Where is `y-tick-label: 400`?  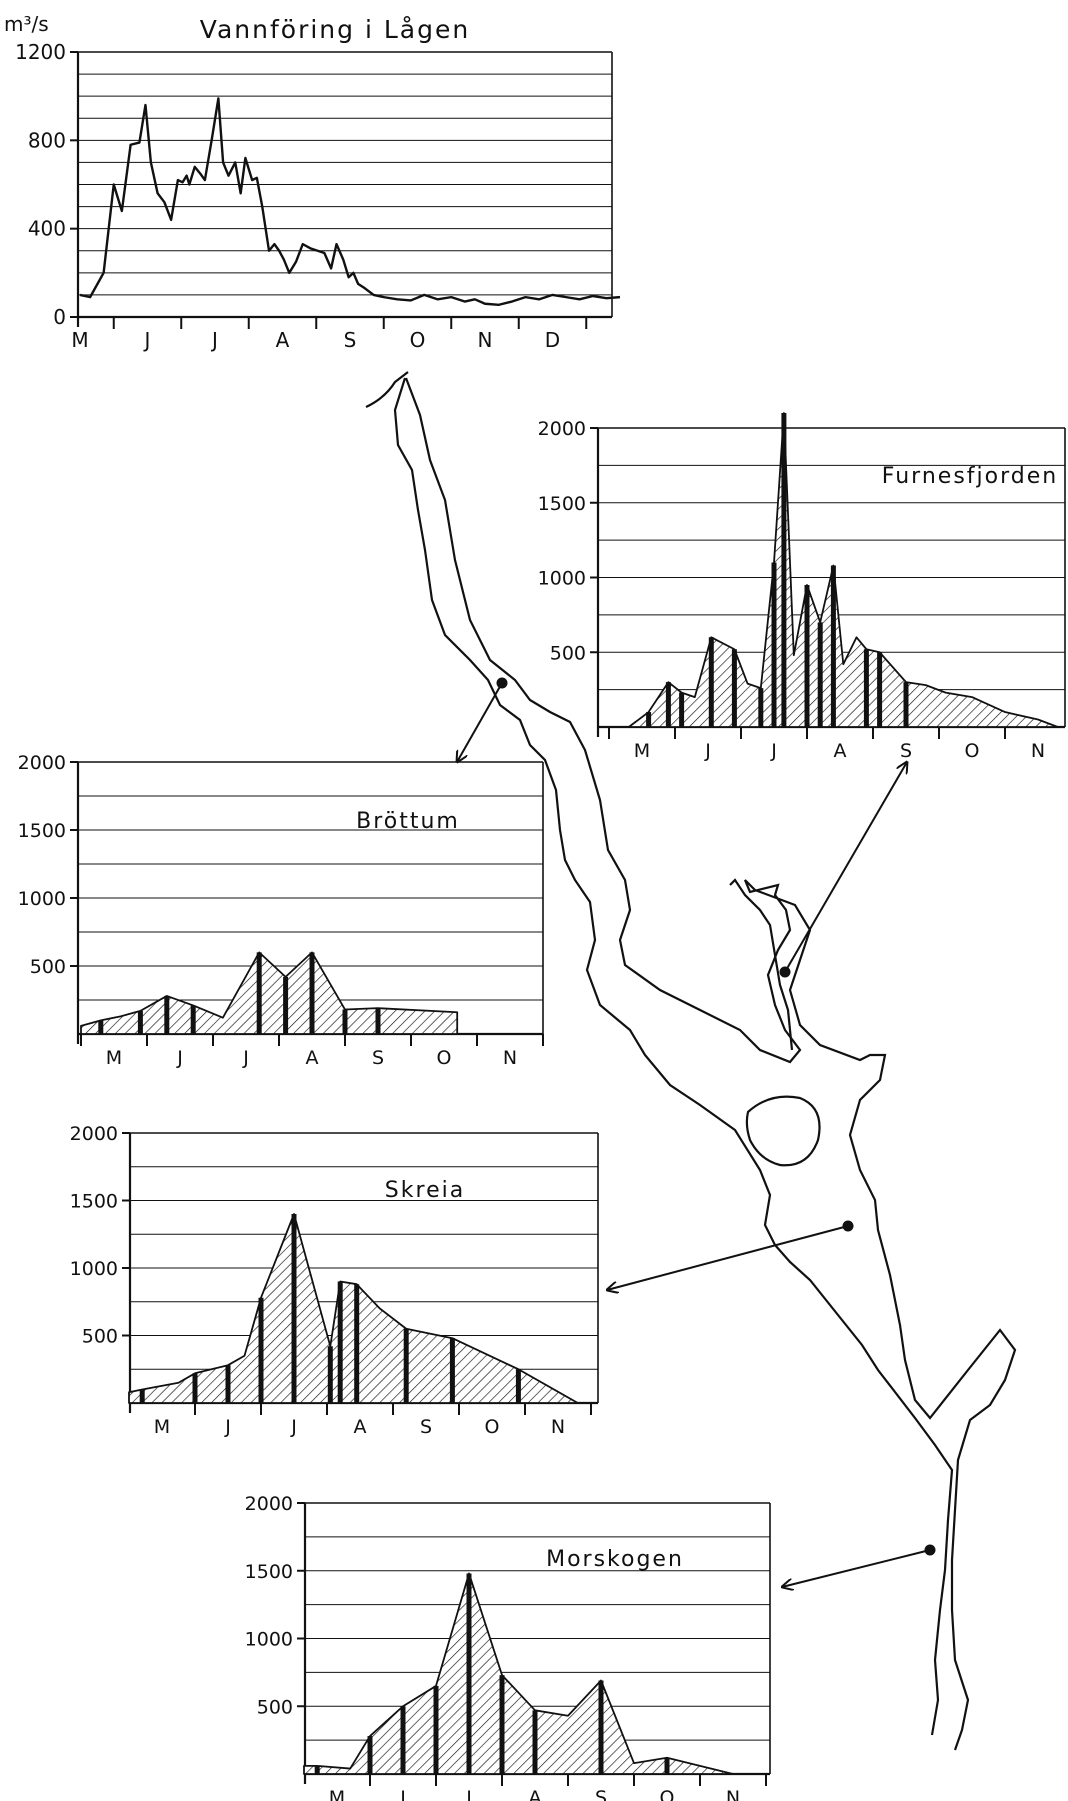 y-tick-label: 400 is located at coordinates (47, 229).